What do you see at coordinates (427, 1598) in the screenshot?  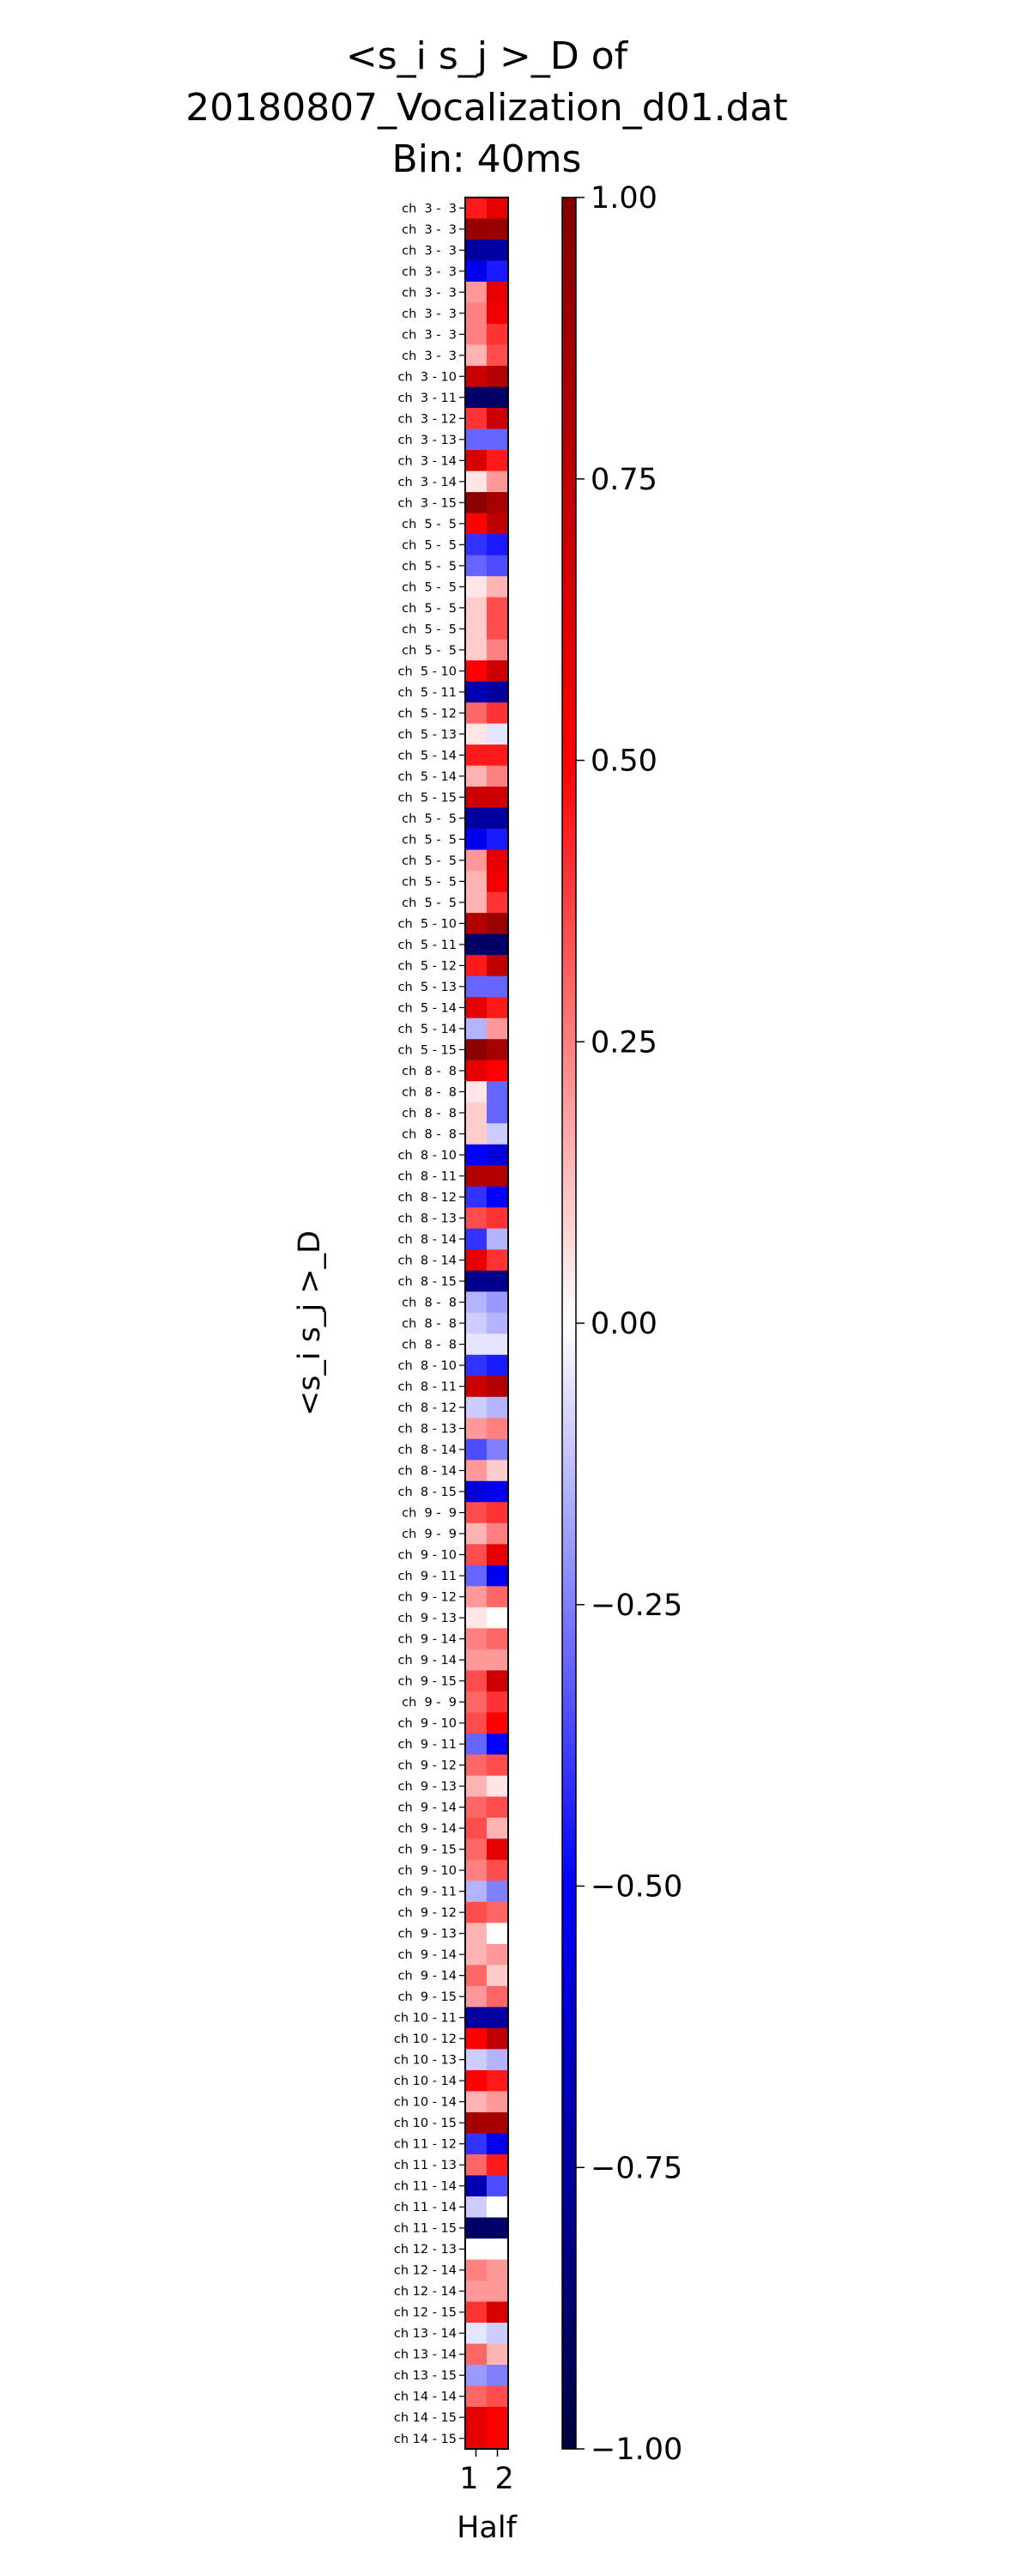 I see `row-label-66: ch 9 - 12` at bounding box center [427, 1598].